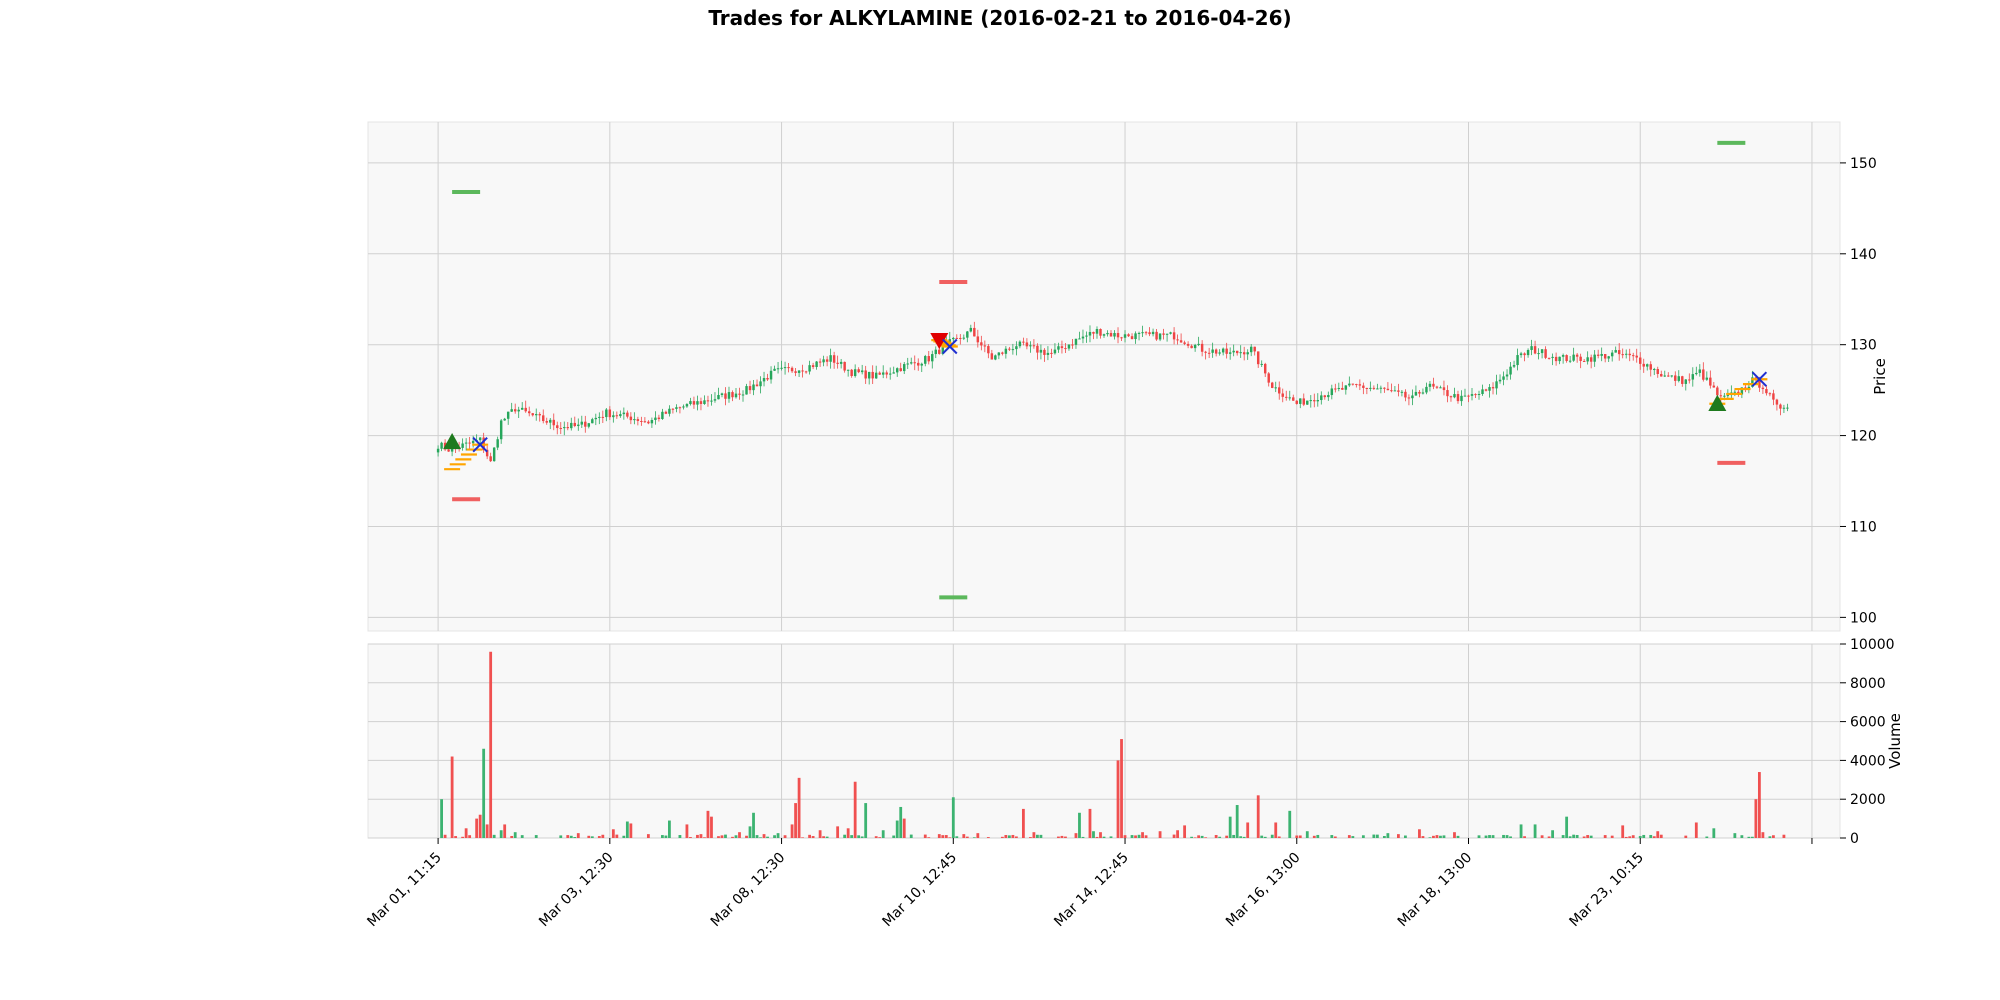 The image size is (2000, 1000). Describe the element at coordinates (1863, 255) in the screenshot. I see `price-tick-label: 140` at that location.